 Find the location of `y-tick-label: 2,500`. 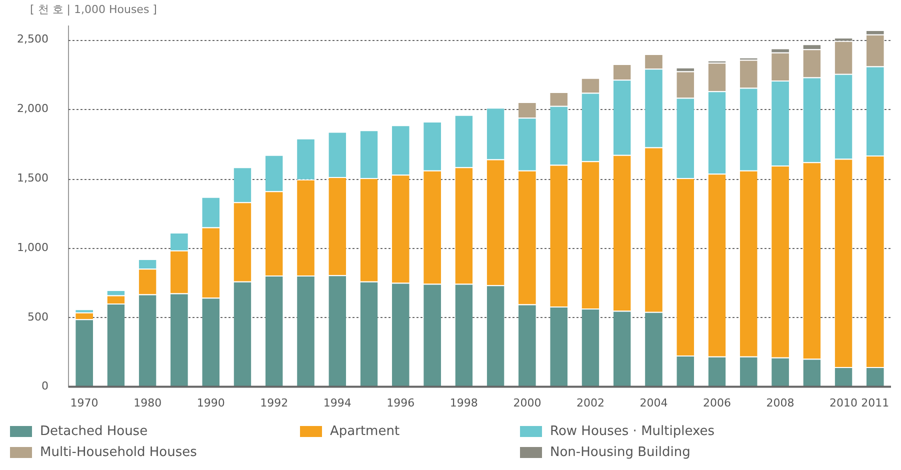

y-tick-label: 2,500 is located at coordinates (32, 39).